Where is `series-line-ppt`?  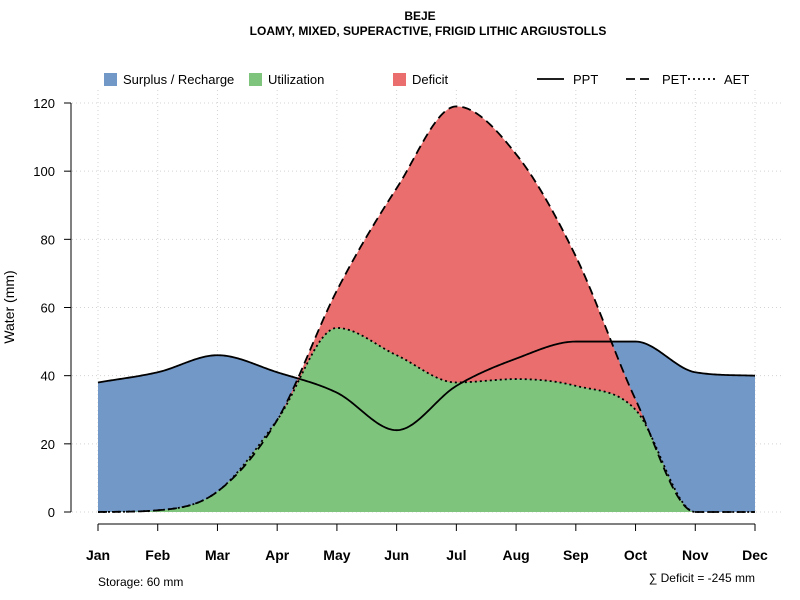
series-line-ppt is located at coordinates (426, 386).